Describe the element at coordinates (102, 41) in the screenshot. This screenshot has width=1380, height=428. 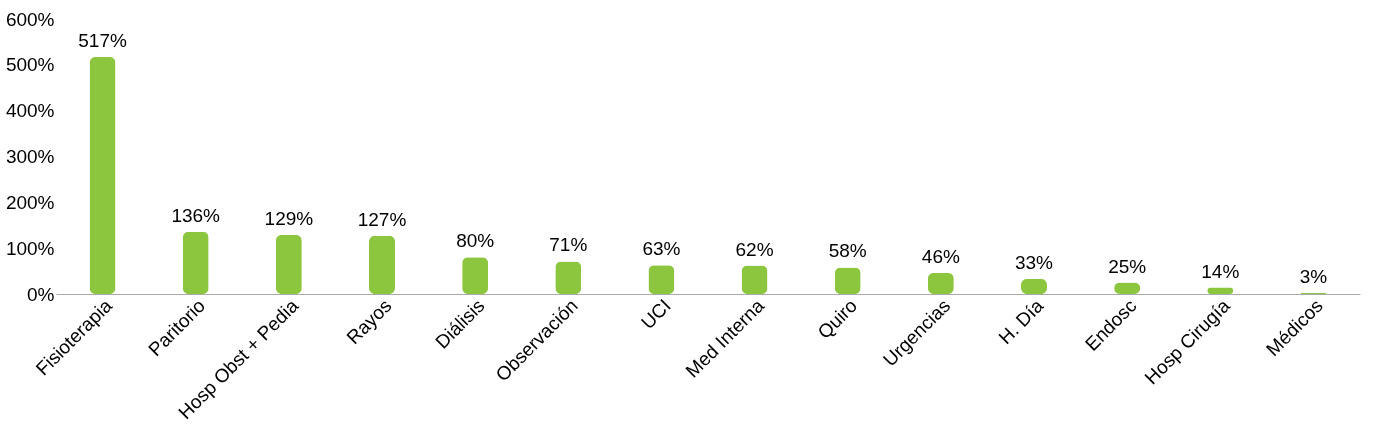
I see `data-label: 517%` at that location.